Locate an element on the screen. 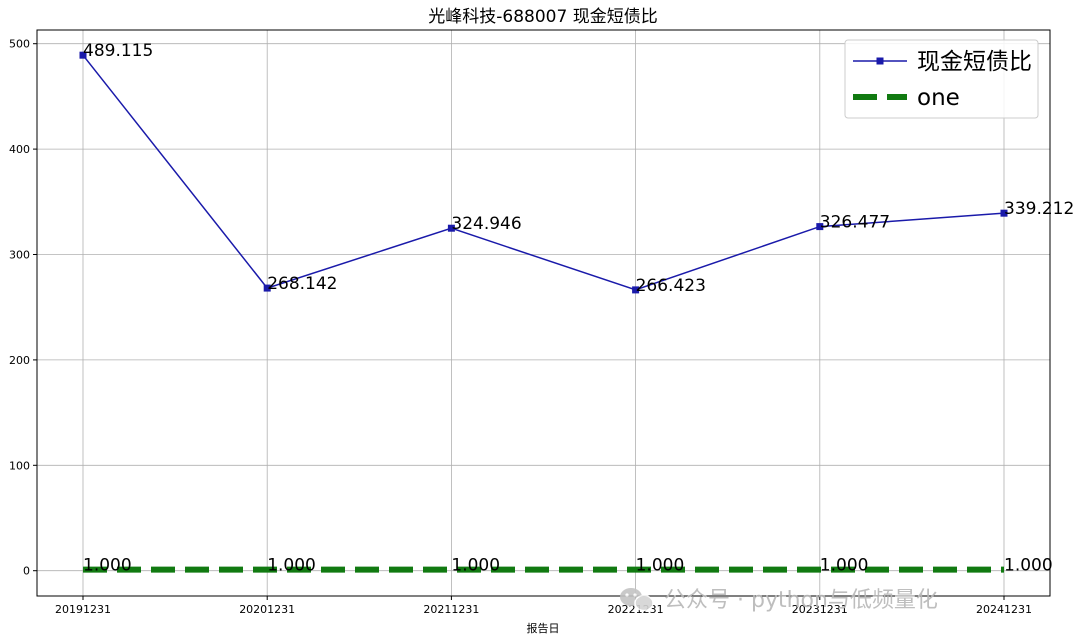 Image resolution: width=1080 pixels, height=642 pixels. legend-entry: 现金短债比 is located at coordinates (974, 62).